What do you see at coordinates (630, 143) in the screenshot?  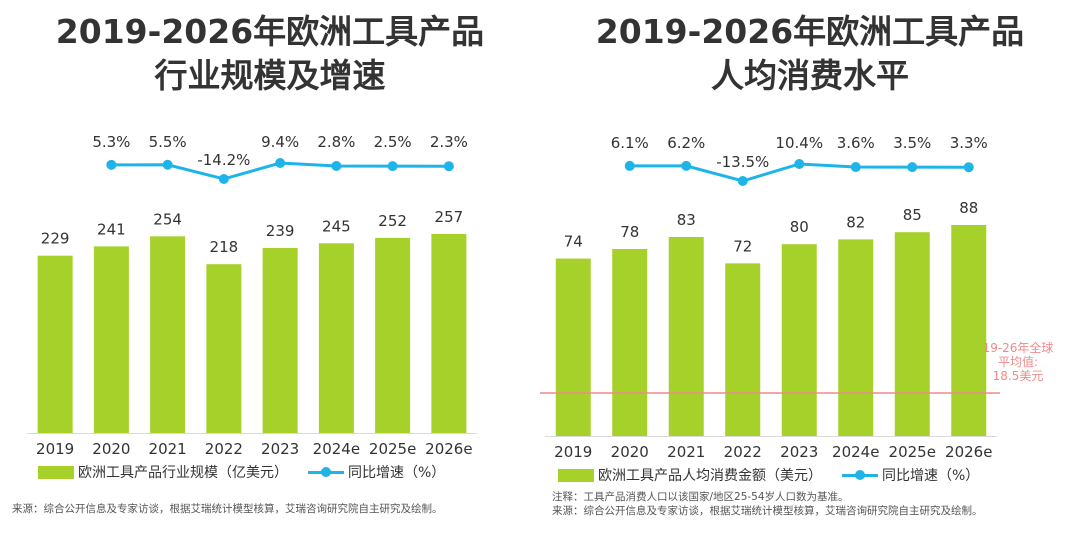 I see `growth-value-label: 6.1%` at bounding box center [630, 143].